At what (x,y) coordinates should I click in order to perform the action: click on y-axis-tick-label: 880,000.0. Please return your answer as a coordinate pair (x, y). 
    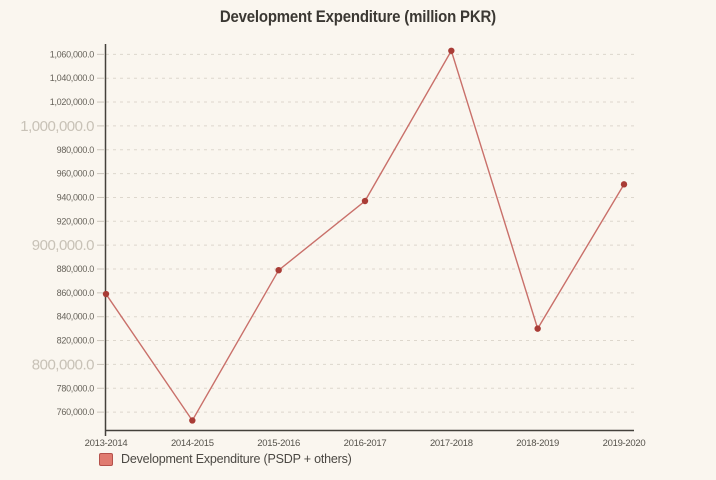
    Looking at the image, I should click on (76, 269).